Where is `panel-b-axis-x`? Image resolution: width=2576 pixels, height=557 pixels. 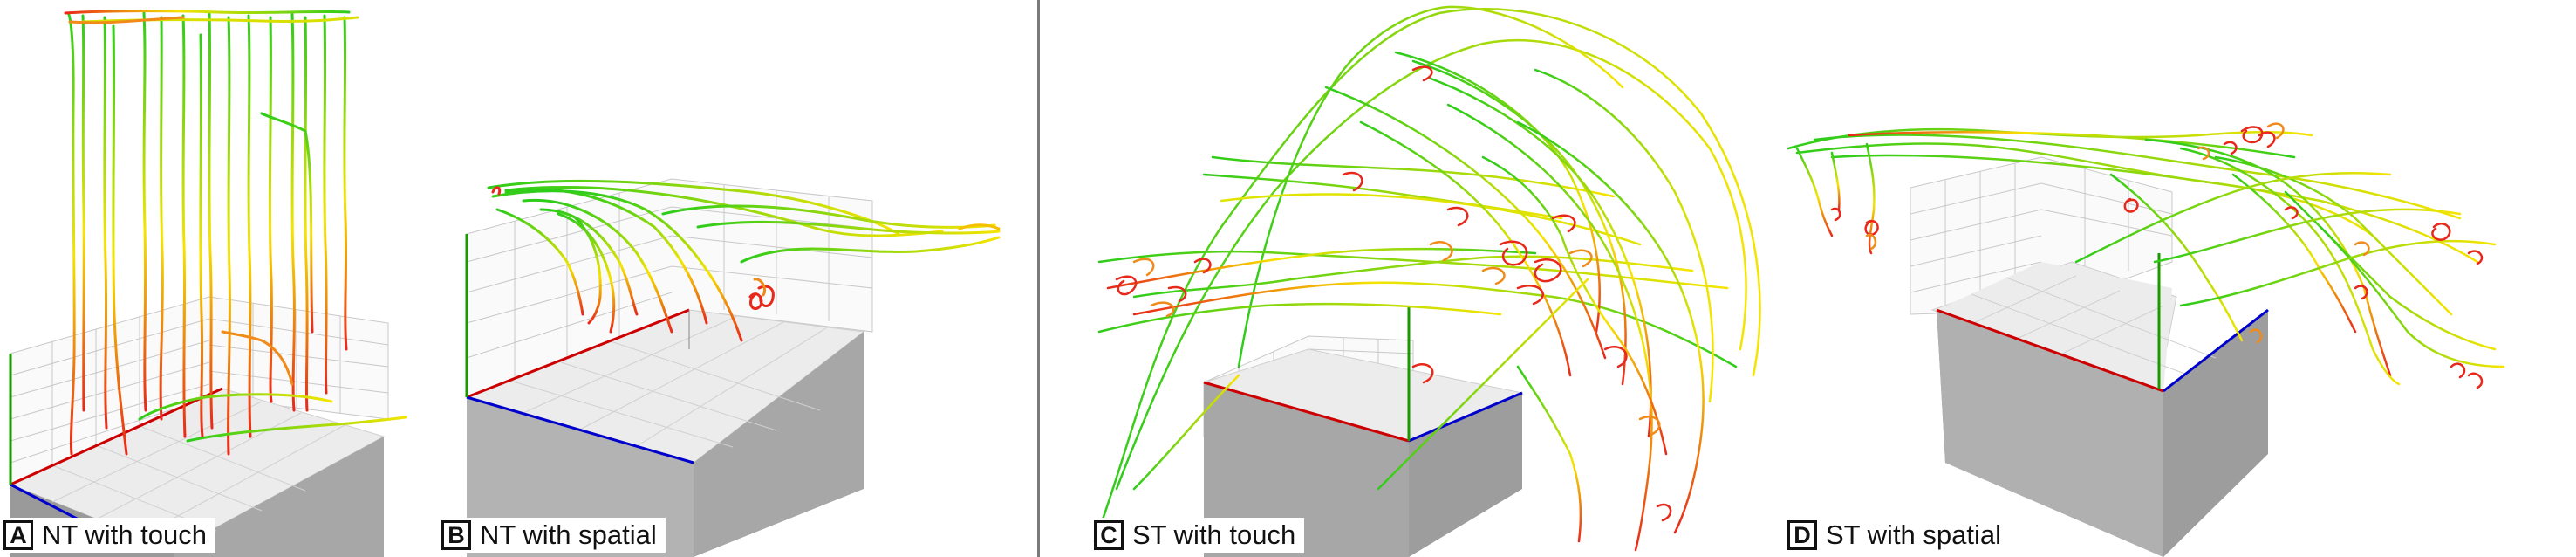 panel-b-axis-x is located at coordinates (578, 353).